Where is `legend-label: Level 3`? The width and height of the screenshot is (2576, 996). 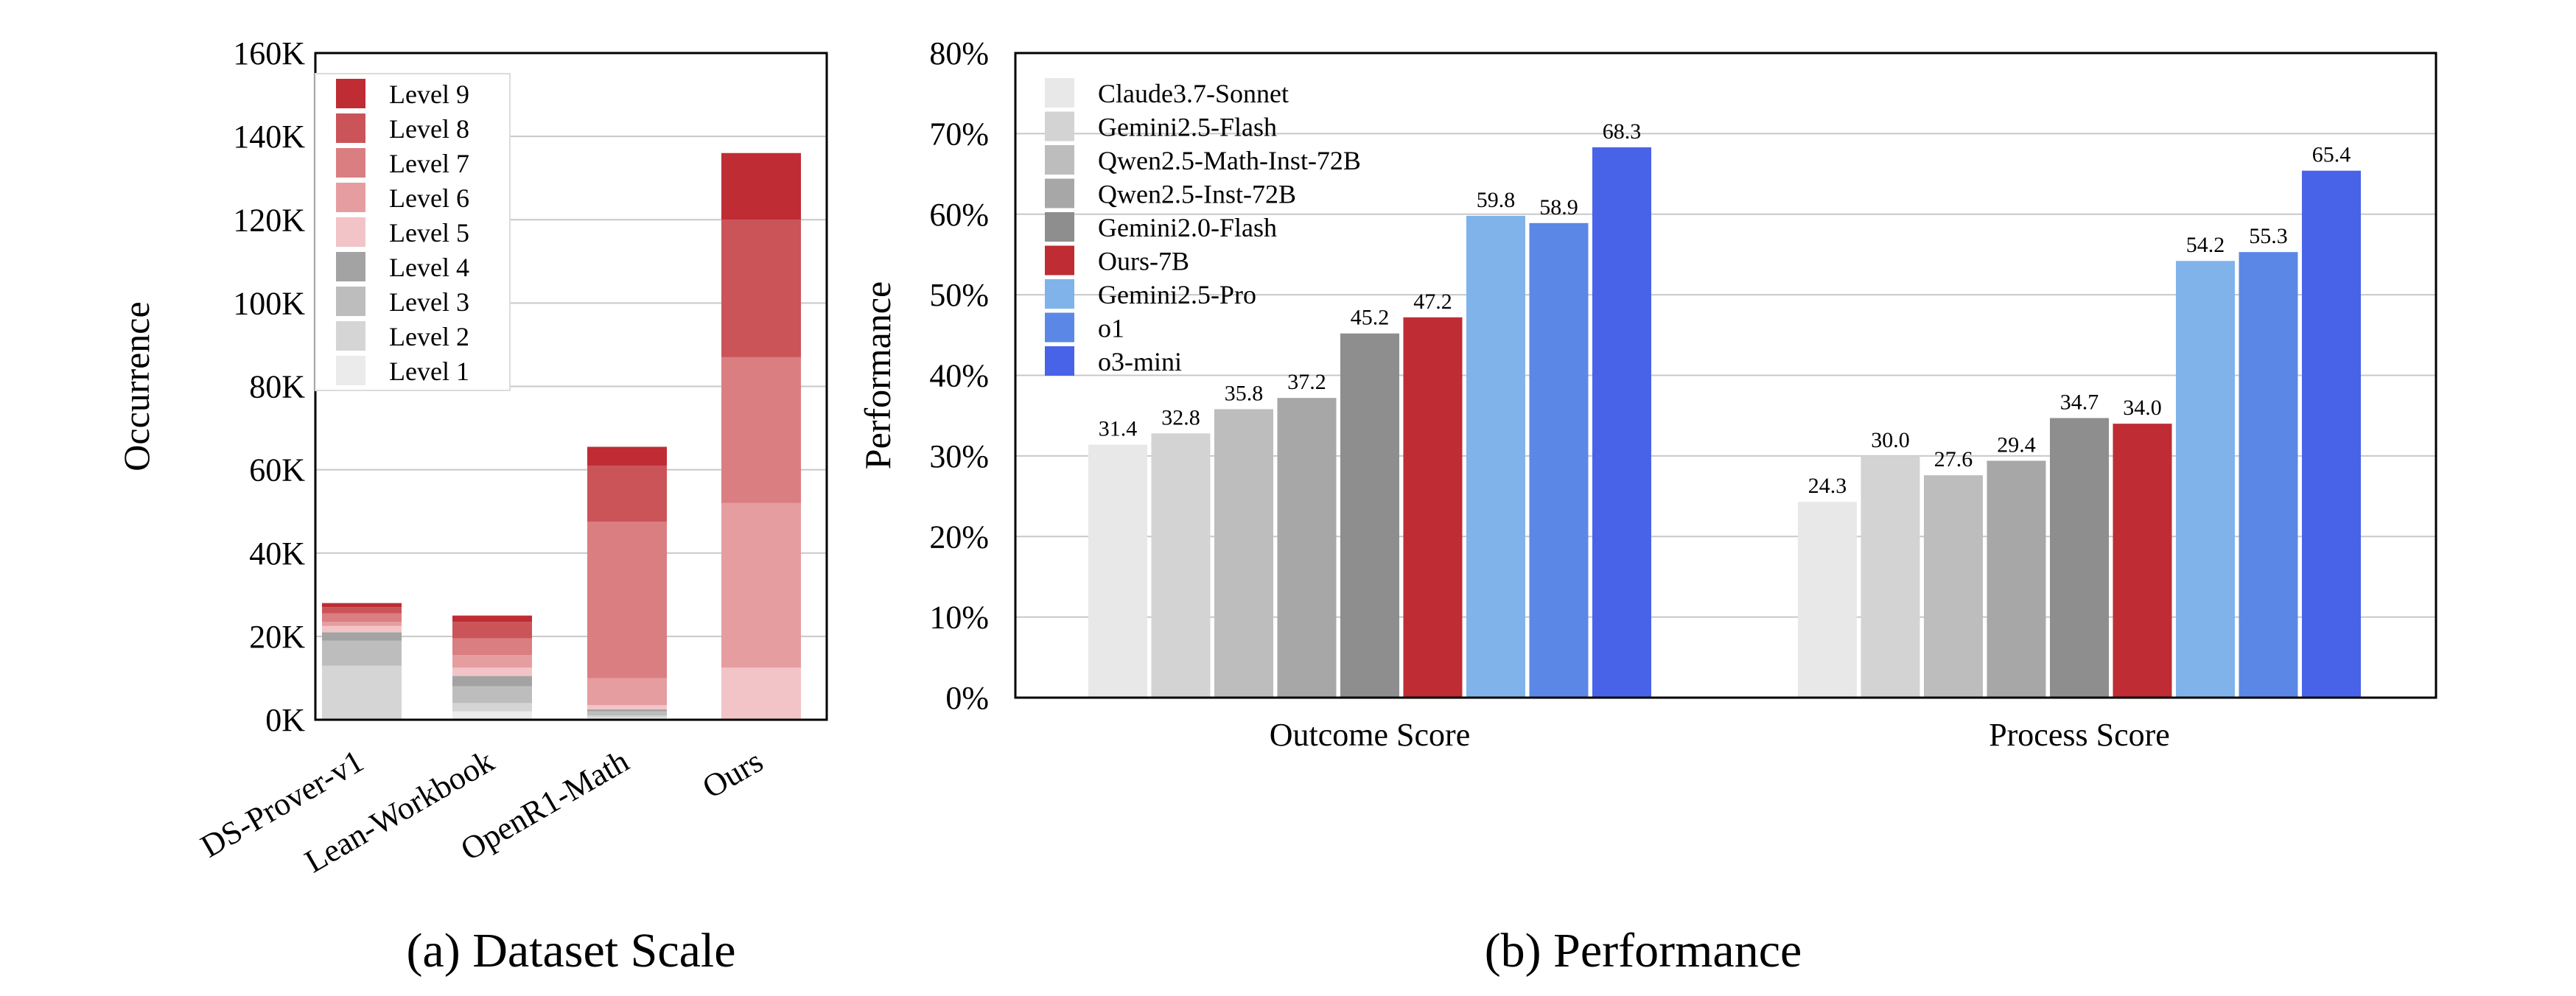
legend-label: Level 3 is located at coordinates (429, 302).